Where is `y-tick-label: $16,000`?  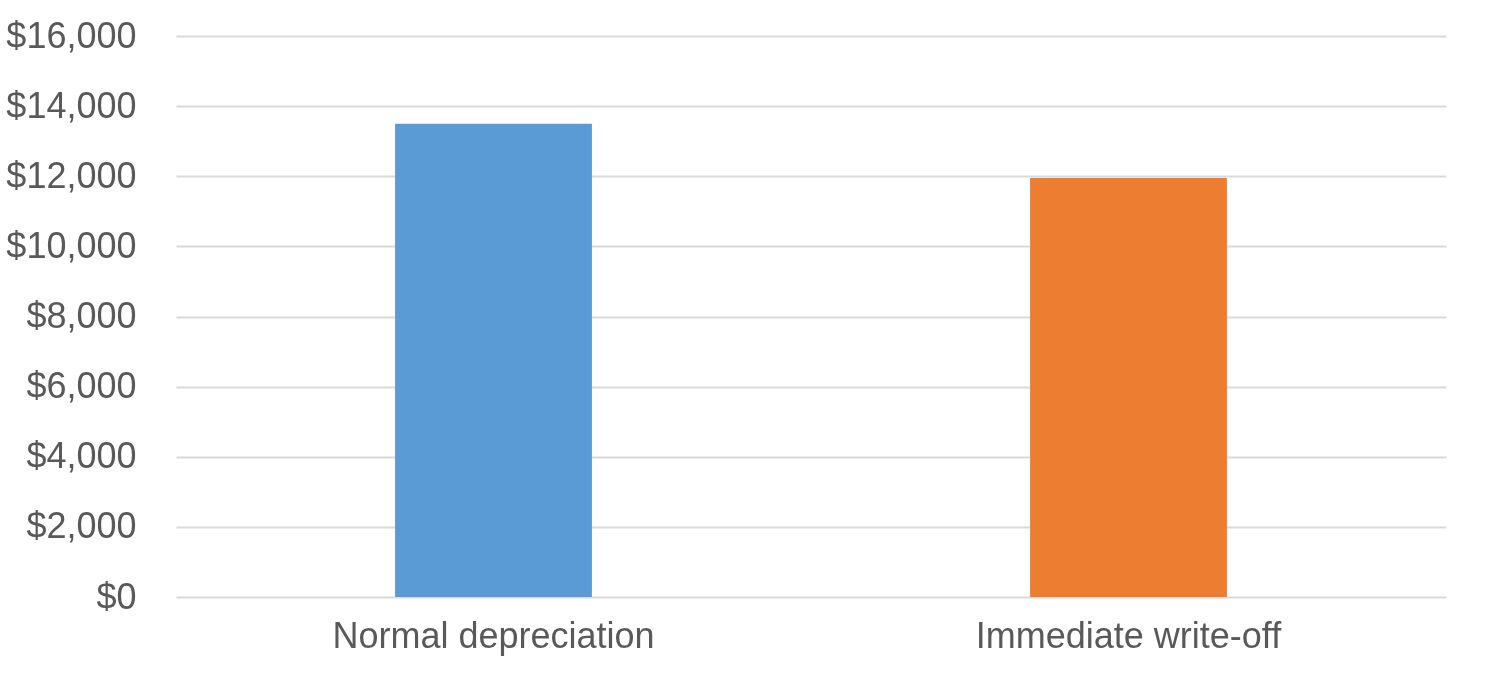 y-tick-label: $16,000 is located at coordinates (71, 35).